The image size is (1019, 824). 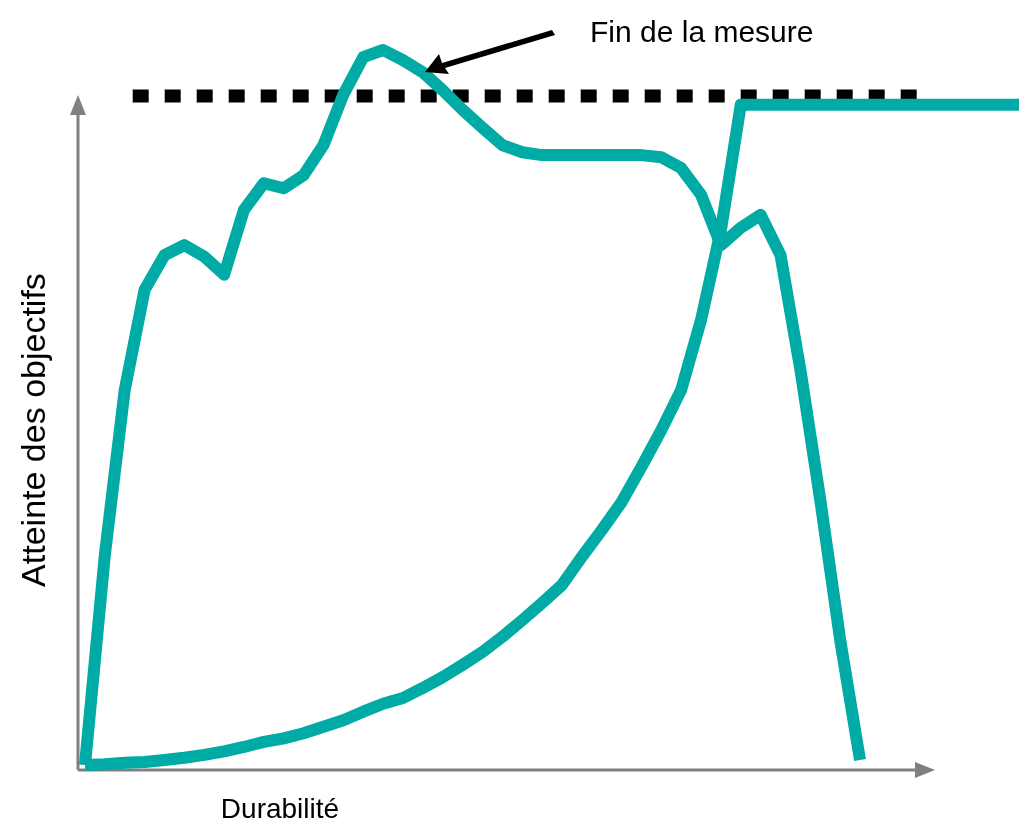 I want to click on x-axis-title: Durabilité, so click(x=280, y=808).